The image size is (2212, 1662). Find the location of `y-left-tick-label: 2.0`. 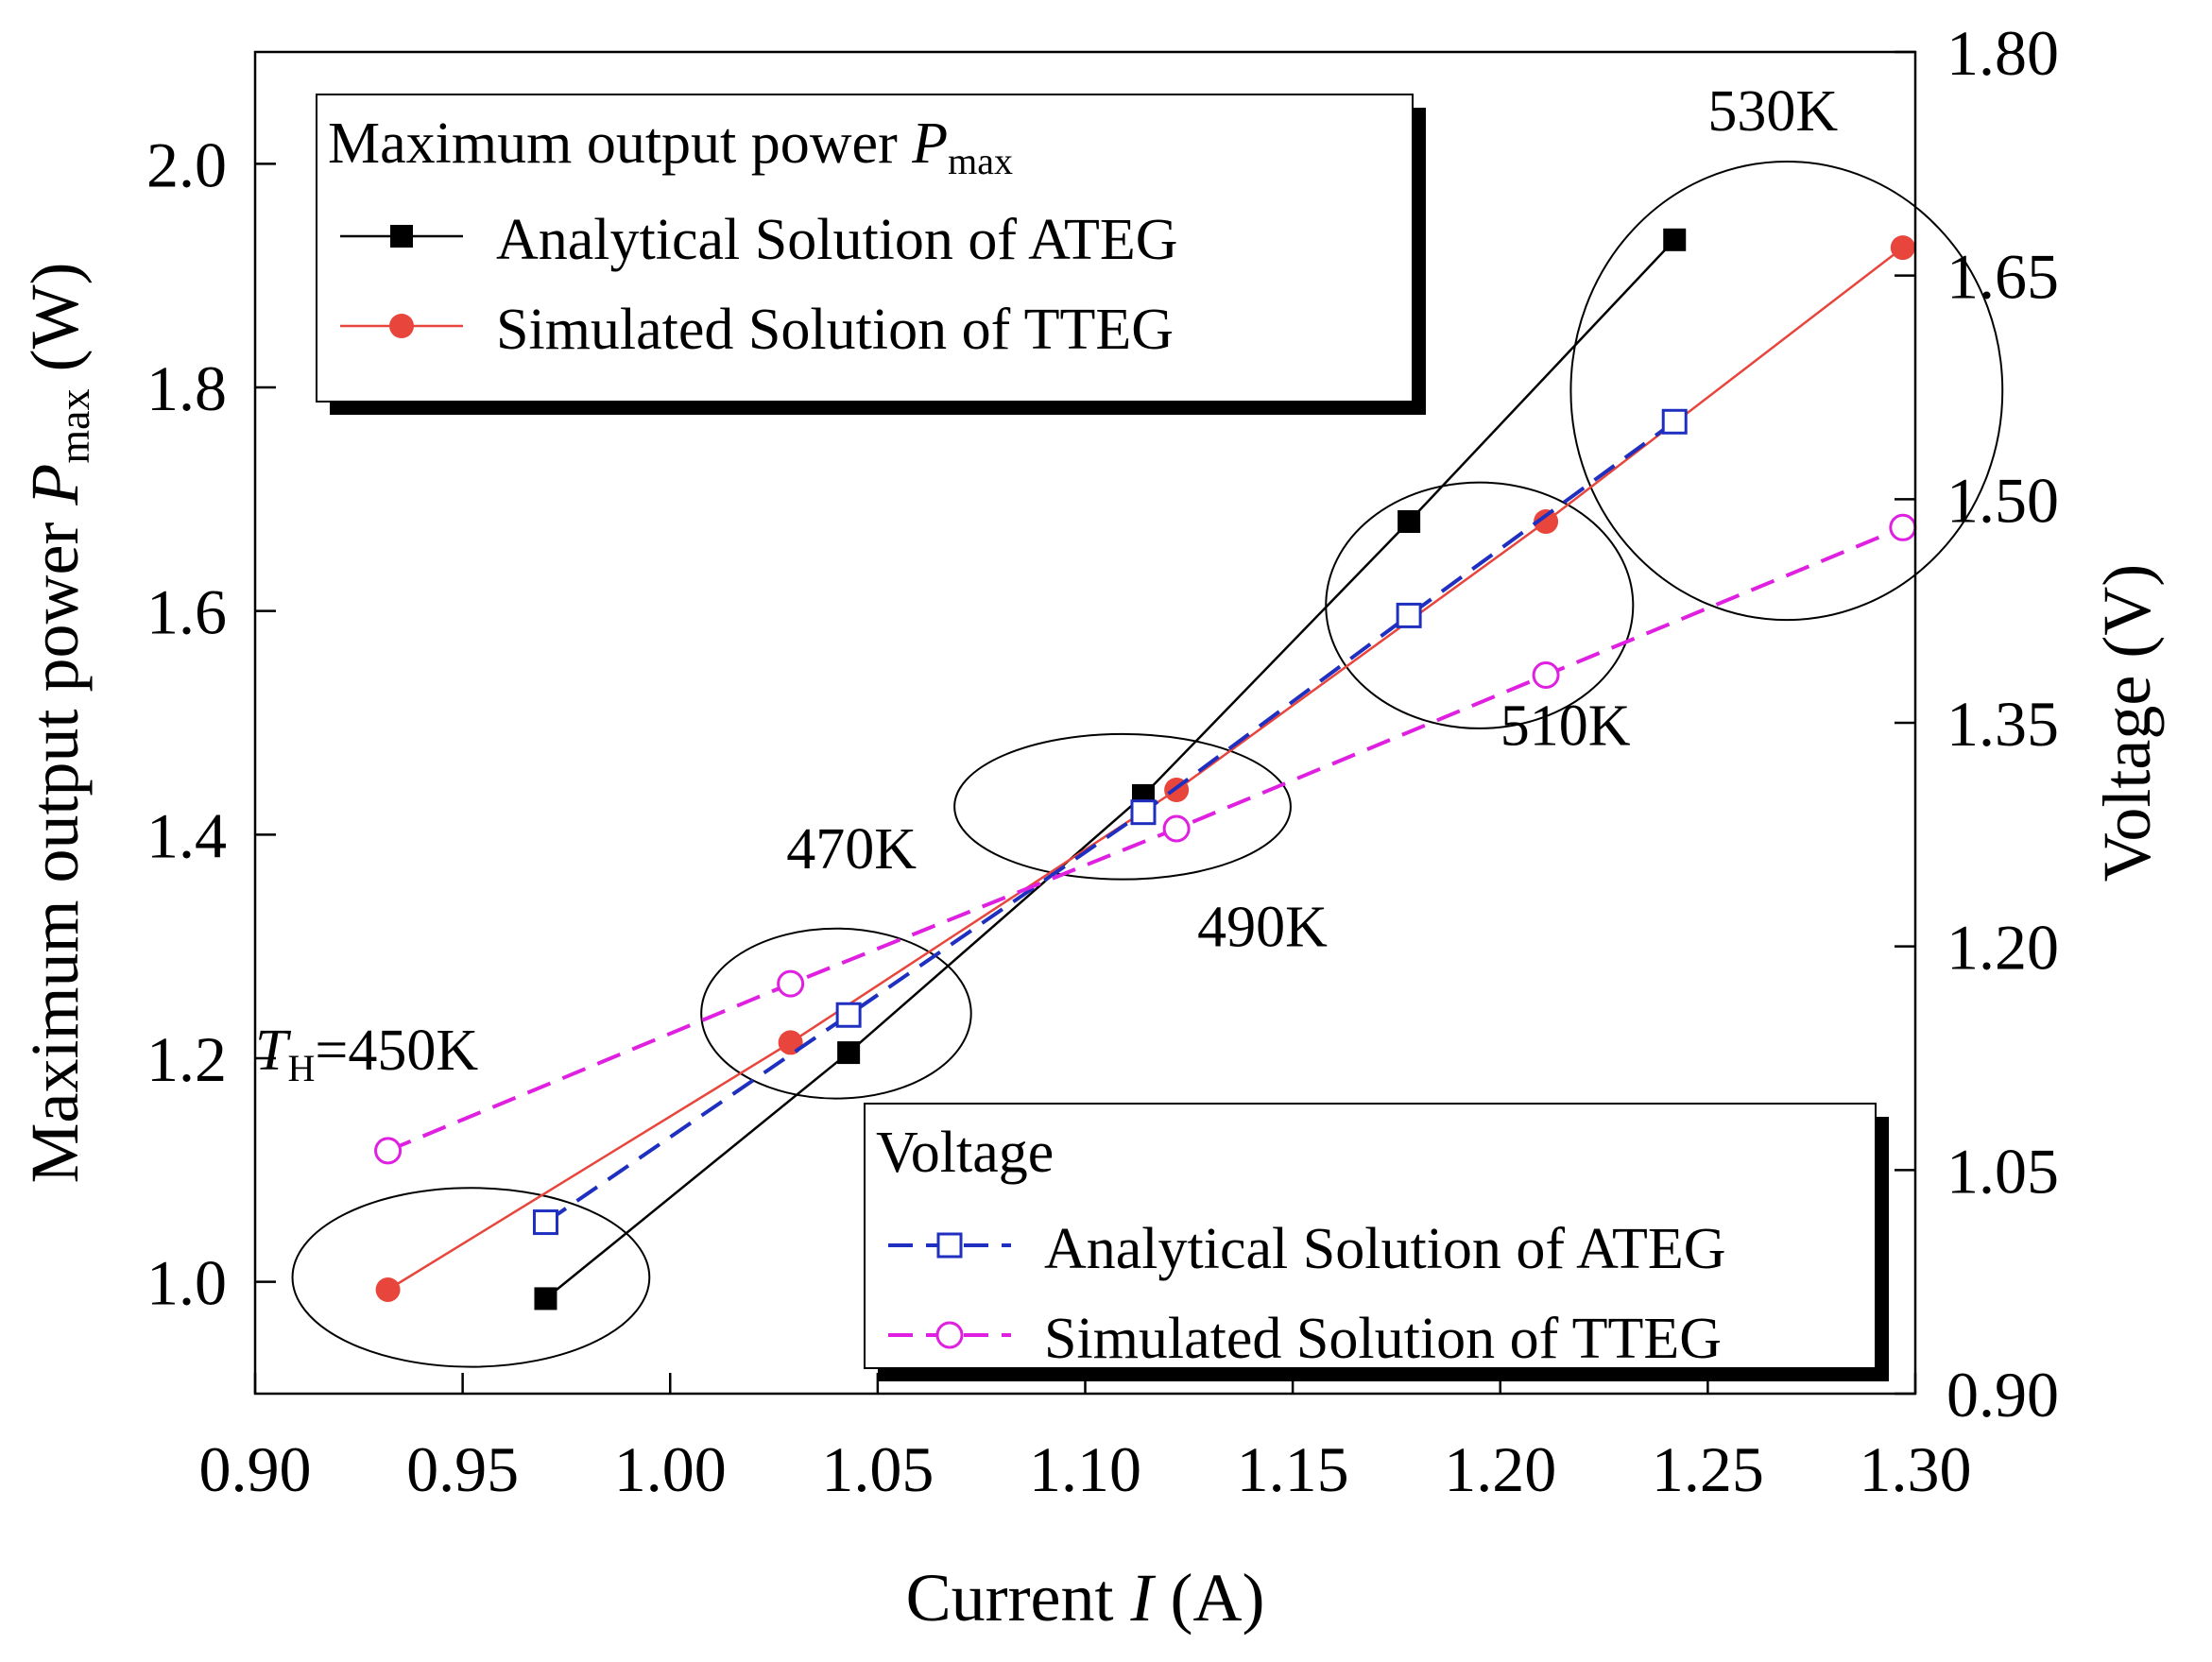

y-left-tick-label: 2.0 is located at coordinates (186, 165).